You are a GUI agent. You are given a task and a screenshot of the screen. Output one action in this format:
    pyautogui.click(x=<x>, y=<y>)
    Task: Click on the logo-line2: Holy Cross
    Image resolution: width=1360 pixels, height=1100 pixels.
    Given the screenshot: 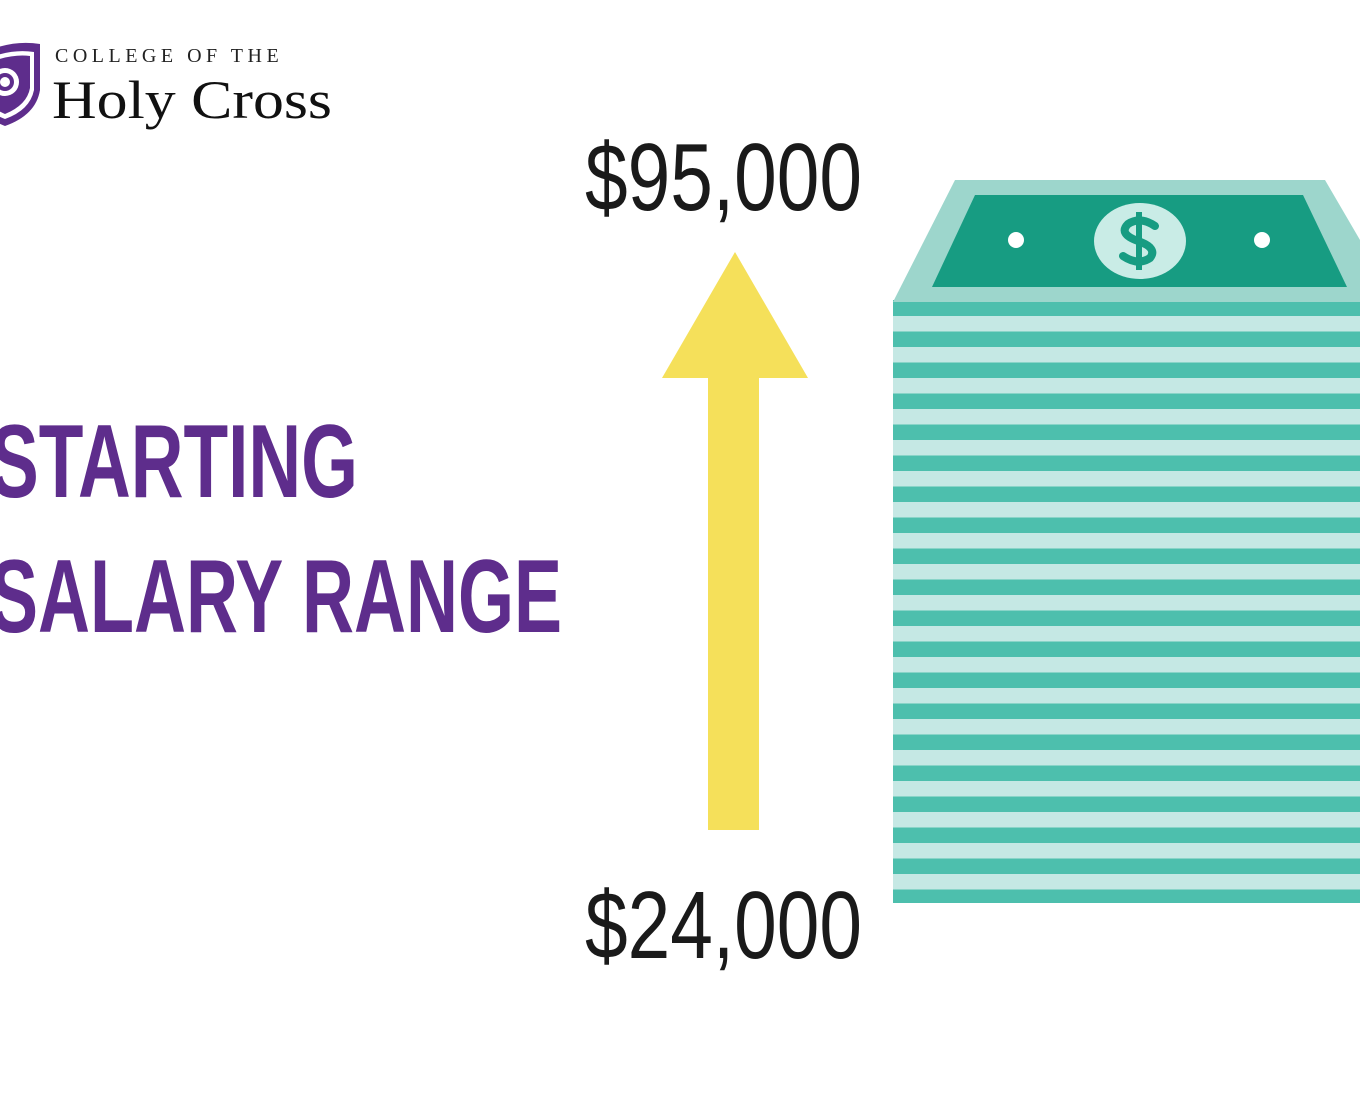 What is the action you would take?
    pyautogui.click(x=192, y=100)
    